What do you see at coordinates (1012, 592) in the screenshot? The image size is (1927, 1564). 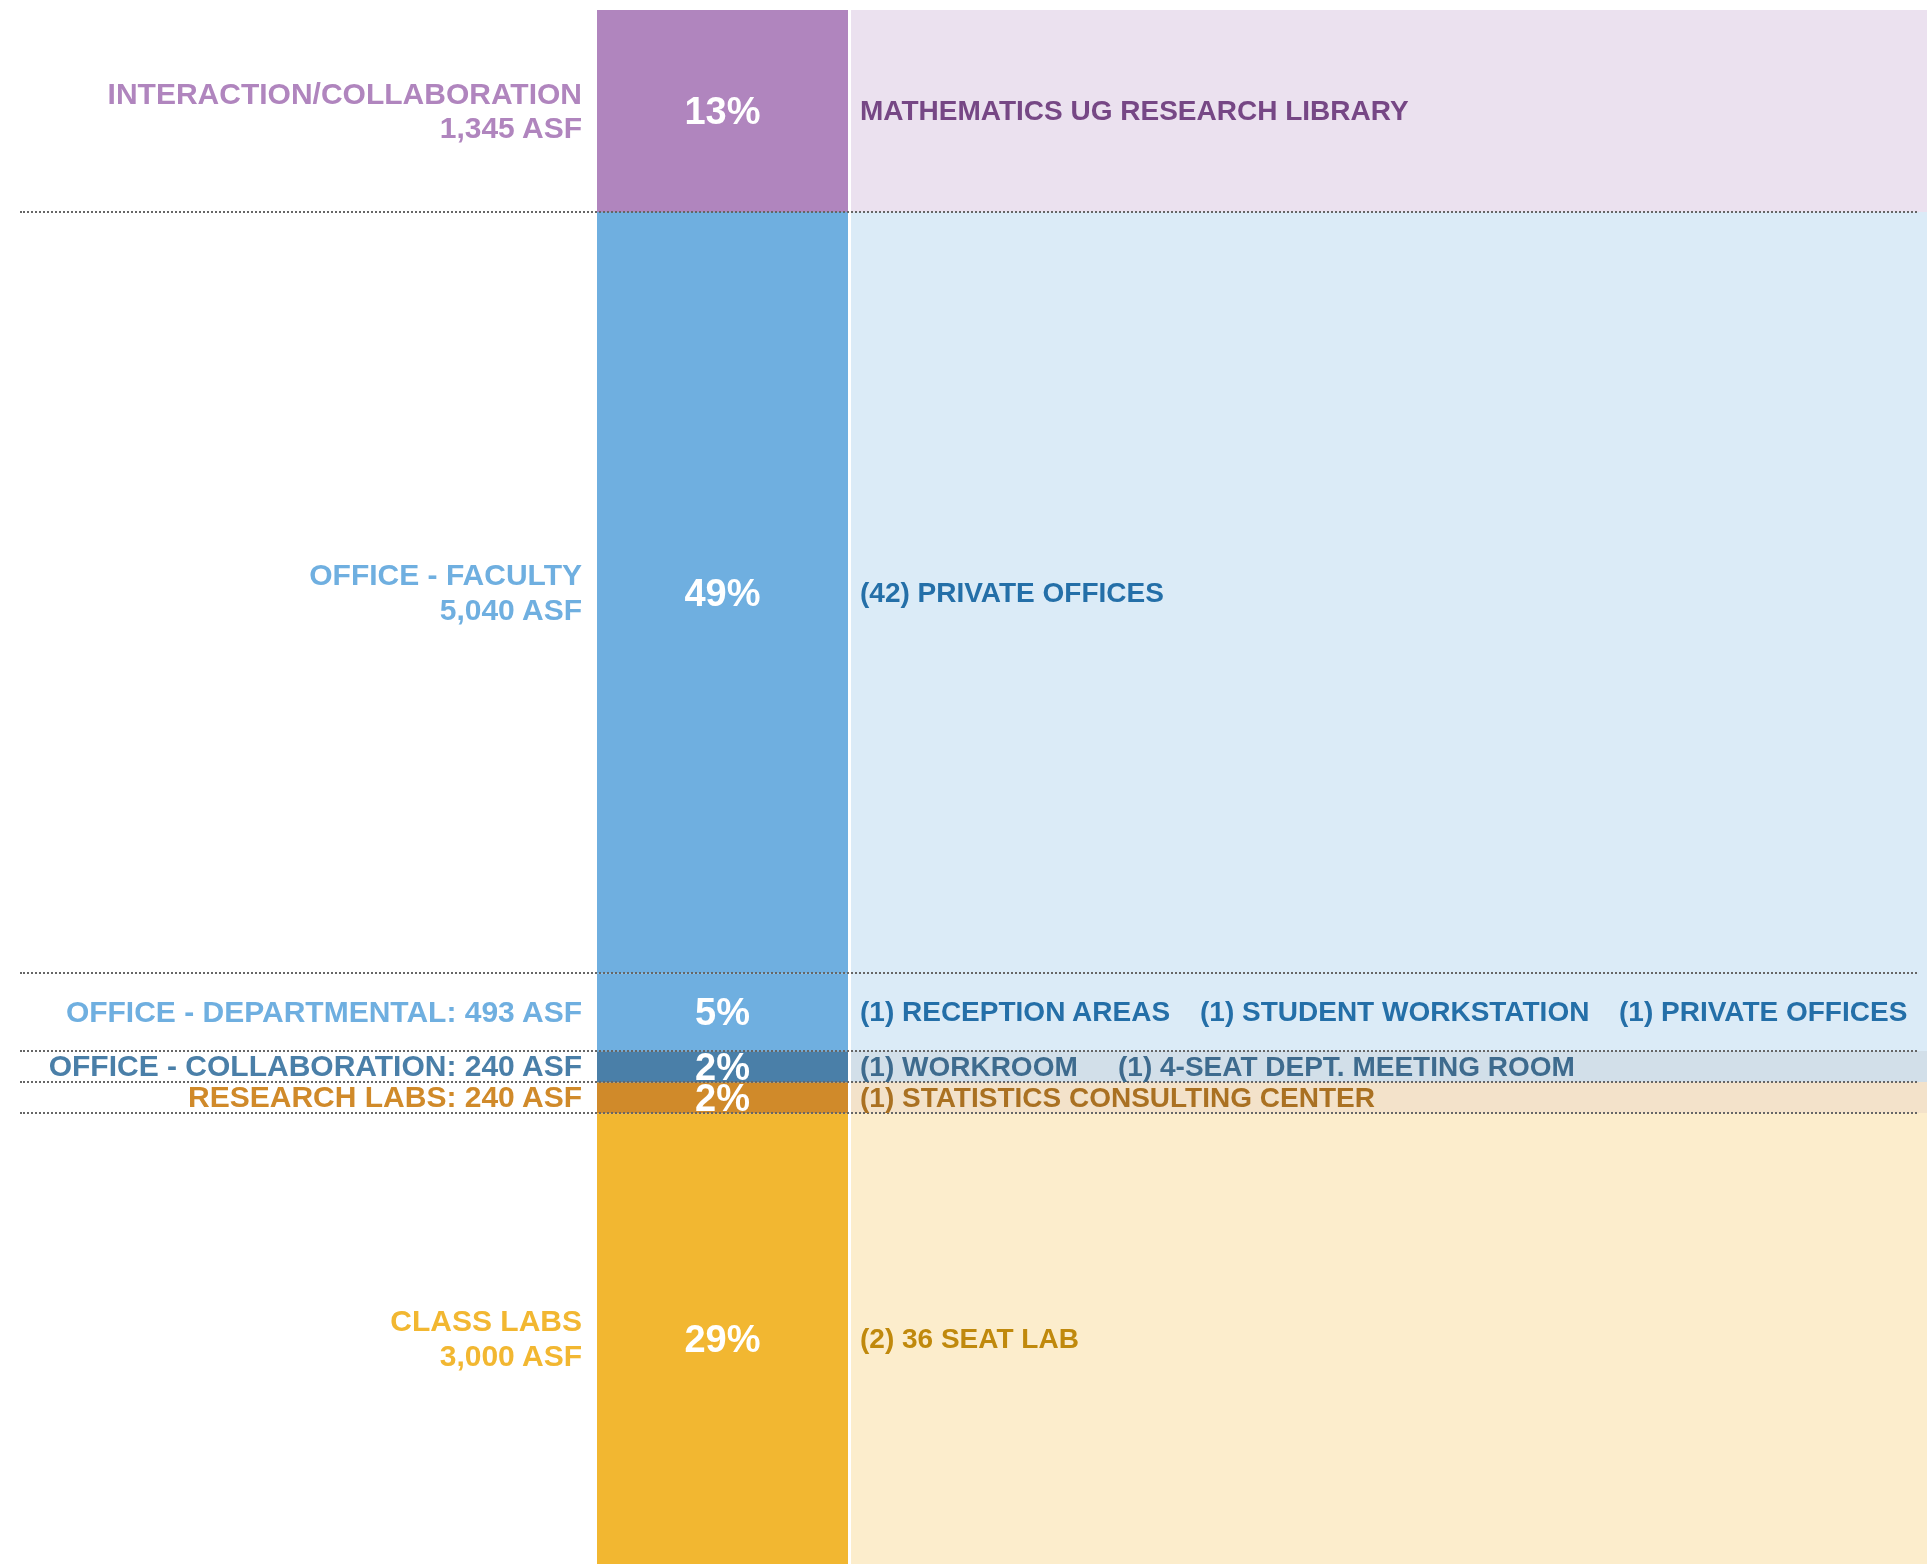 I see `text: (42) PRIVATE OFFICES` at bounding box center [1012, 592].